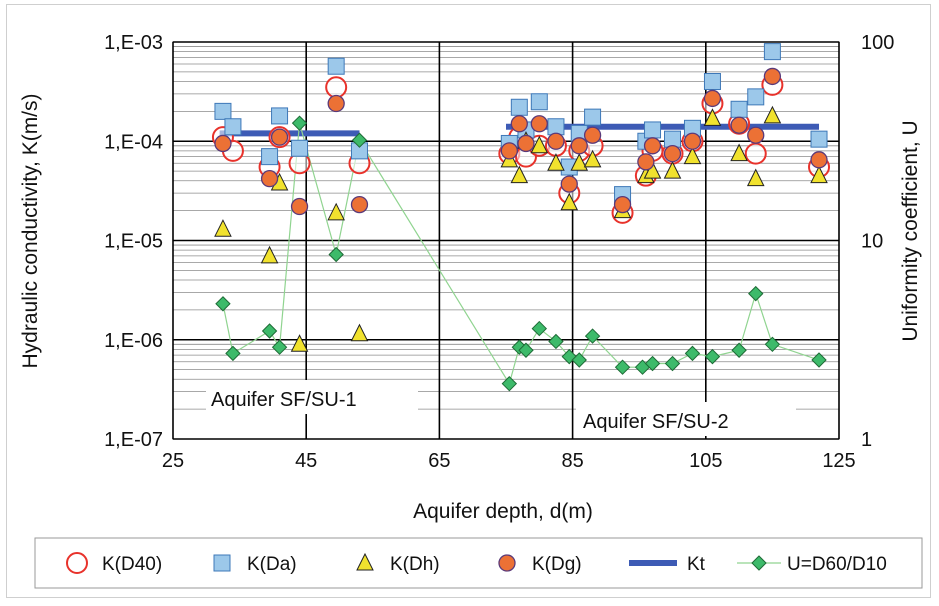  Describe the element at coordinates (557, 564) in the screenshot. I see `legend-k-dg--label: K(Dg)` at that location.